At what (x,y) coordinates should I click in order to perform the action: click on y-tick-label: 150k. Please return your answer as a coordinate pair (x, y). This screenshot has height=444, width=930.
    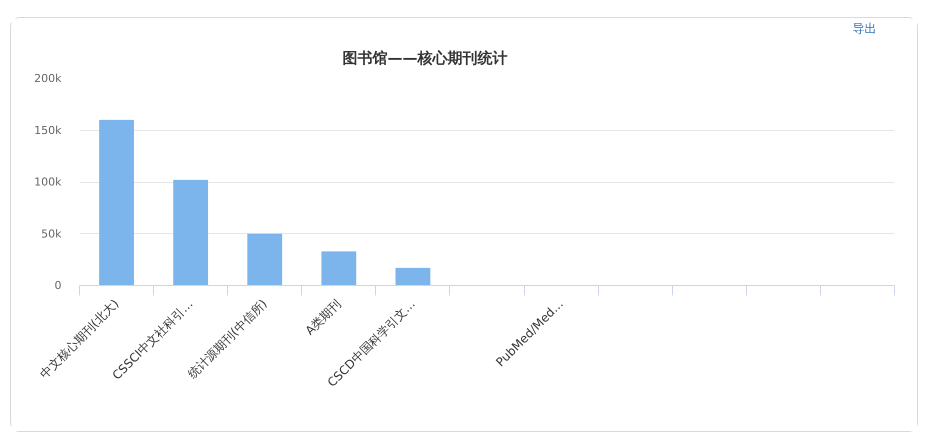
    Looking at the image, I should click on (48, 130).